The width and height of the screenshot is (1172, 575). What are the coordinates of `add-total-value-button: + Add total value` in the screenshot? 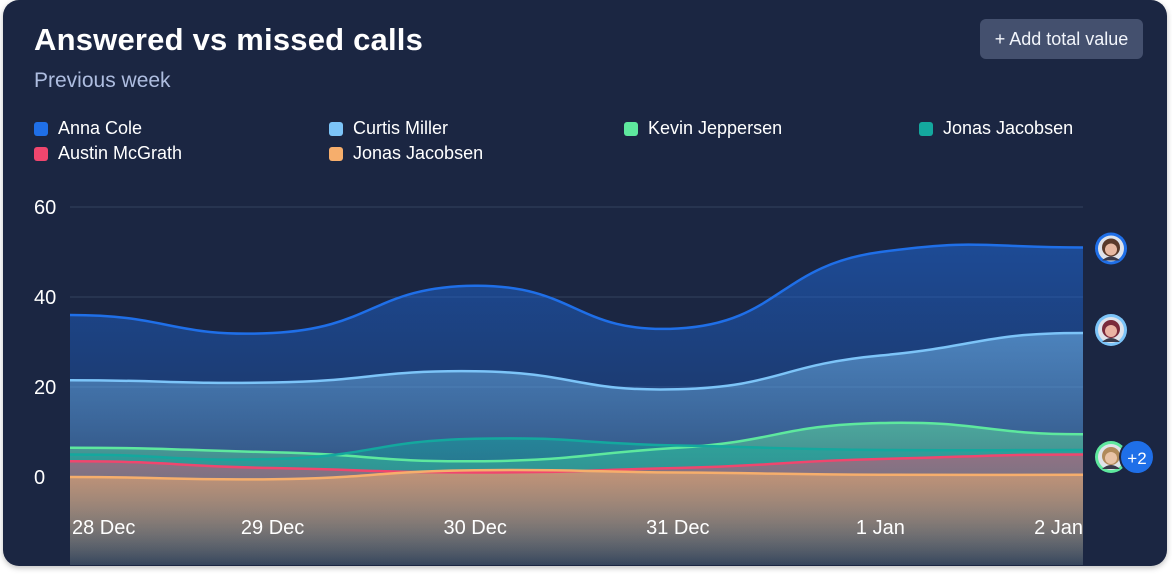 It's located at (1061, 39).